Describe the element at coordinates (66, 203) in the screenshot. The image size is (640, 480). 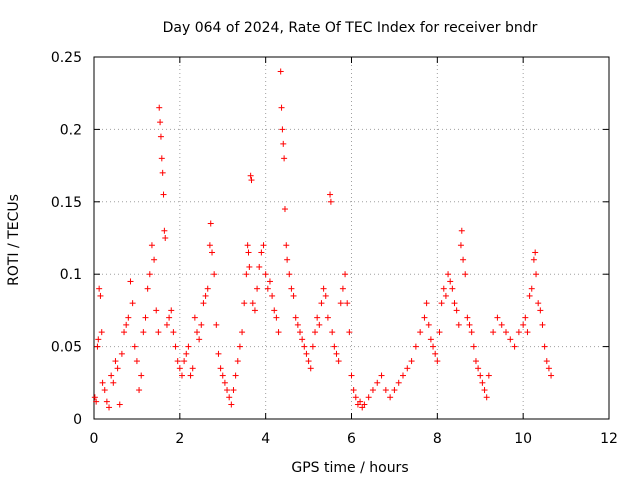
I see `y-tick-label: 0.15` at that location.